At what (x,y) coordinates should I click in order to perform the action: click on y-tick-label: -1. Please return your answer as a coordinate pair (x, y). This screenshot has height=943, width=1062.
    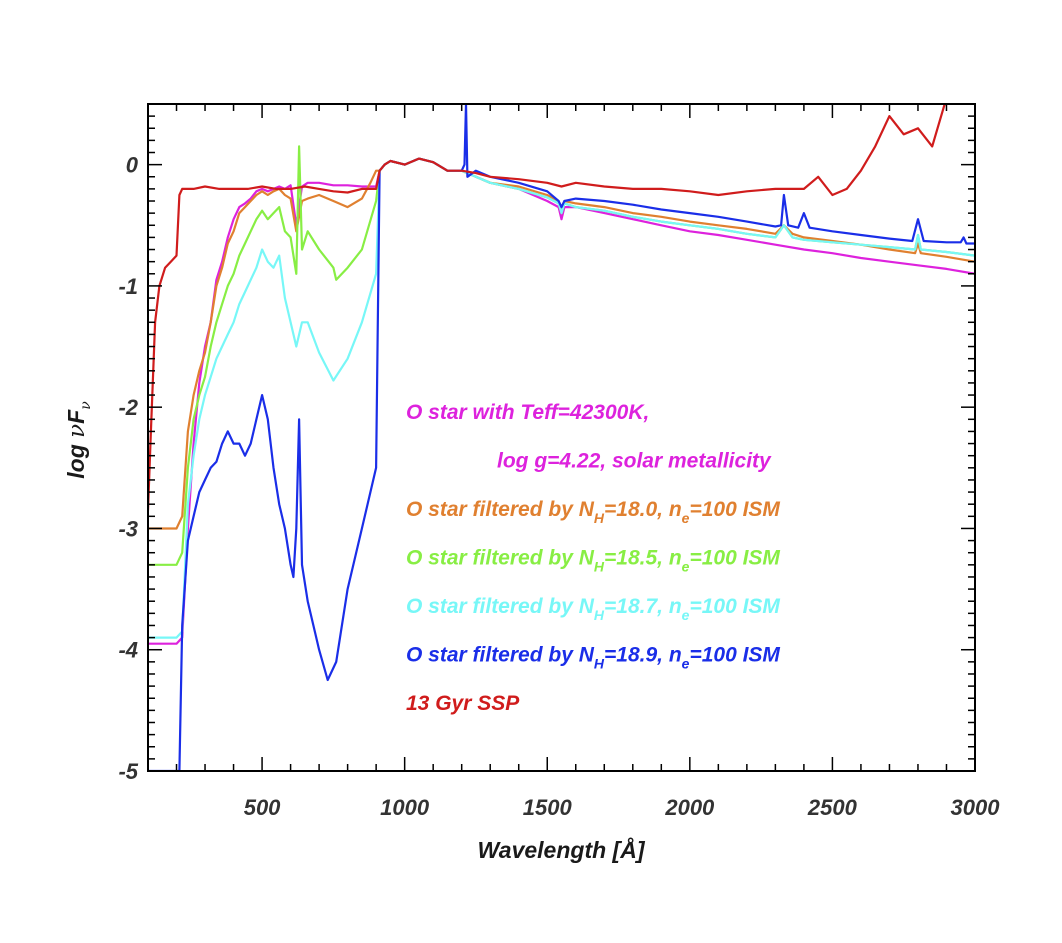
    Looking at the image, I should click on (128, 286).